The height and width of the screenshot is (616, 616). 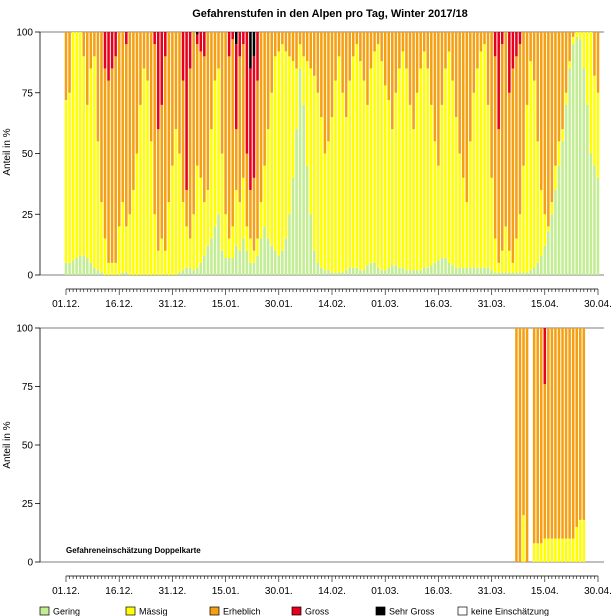 I want to click on y-tick-label: 25, so click(x=28, y=215).